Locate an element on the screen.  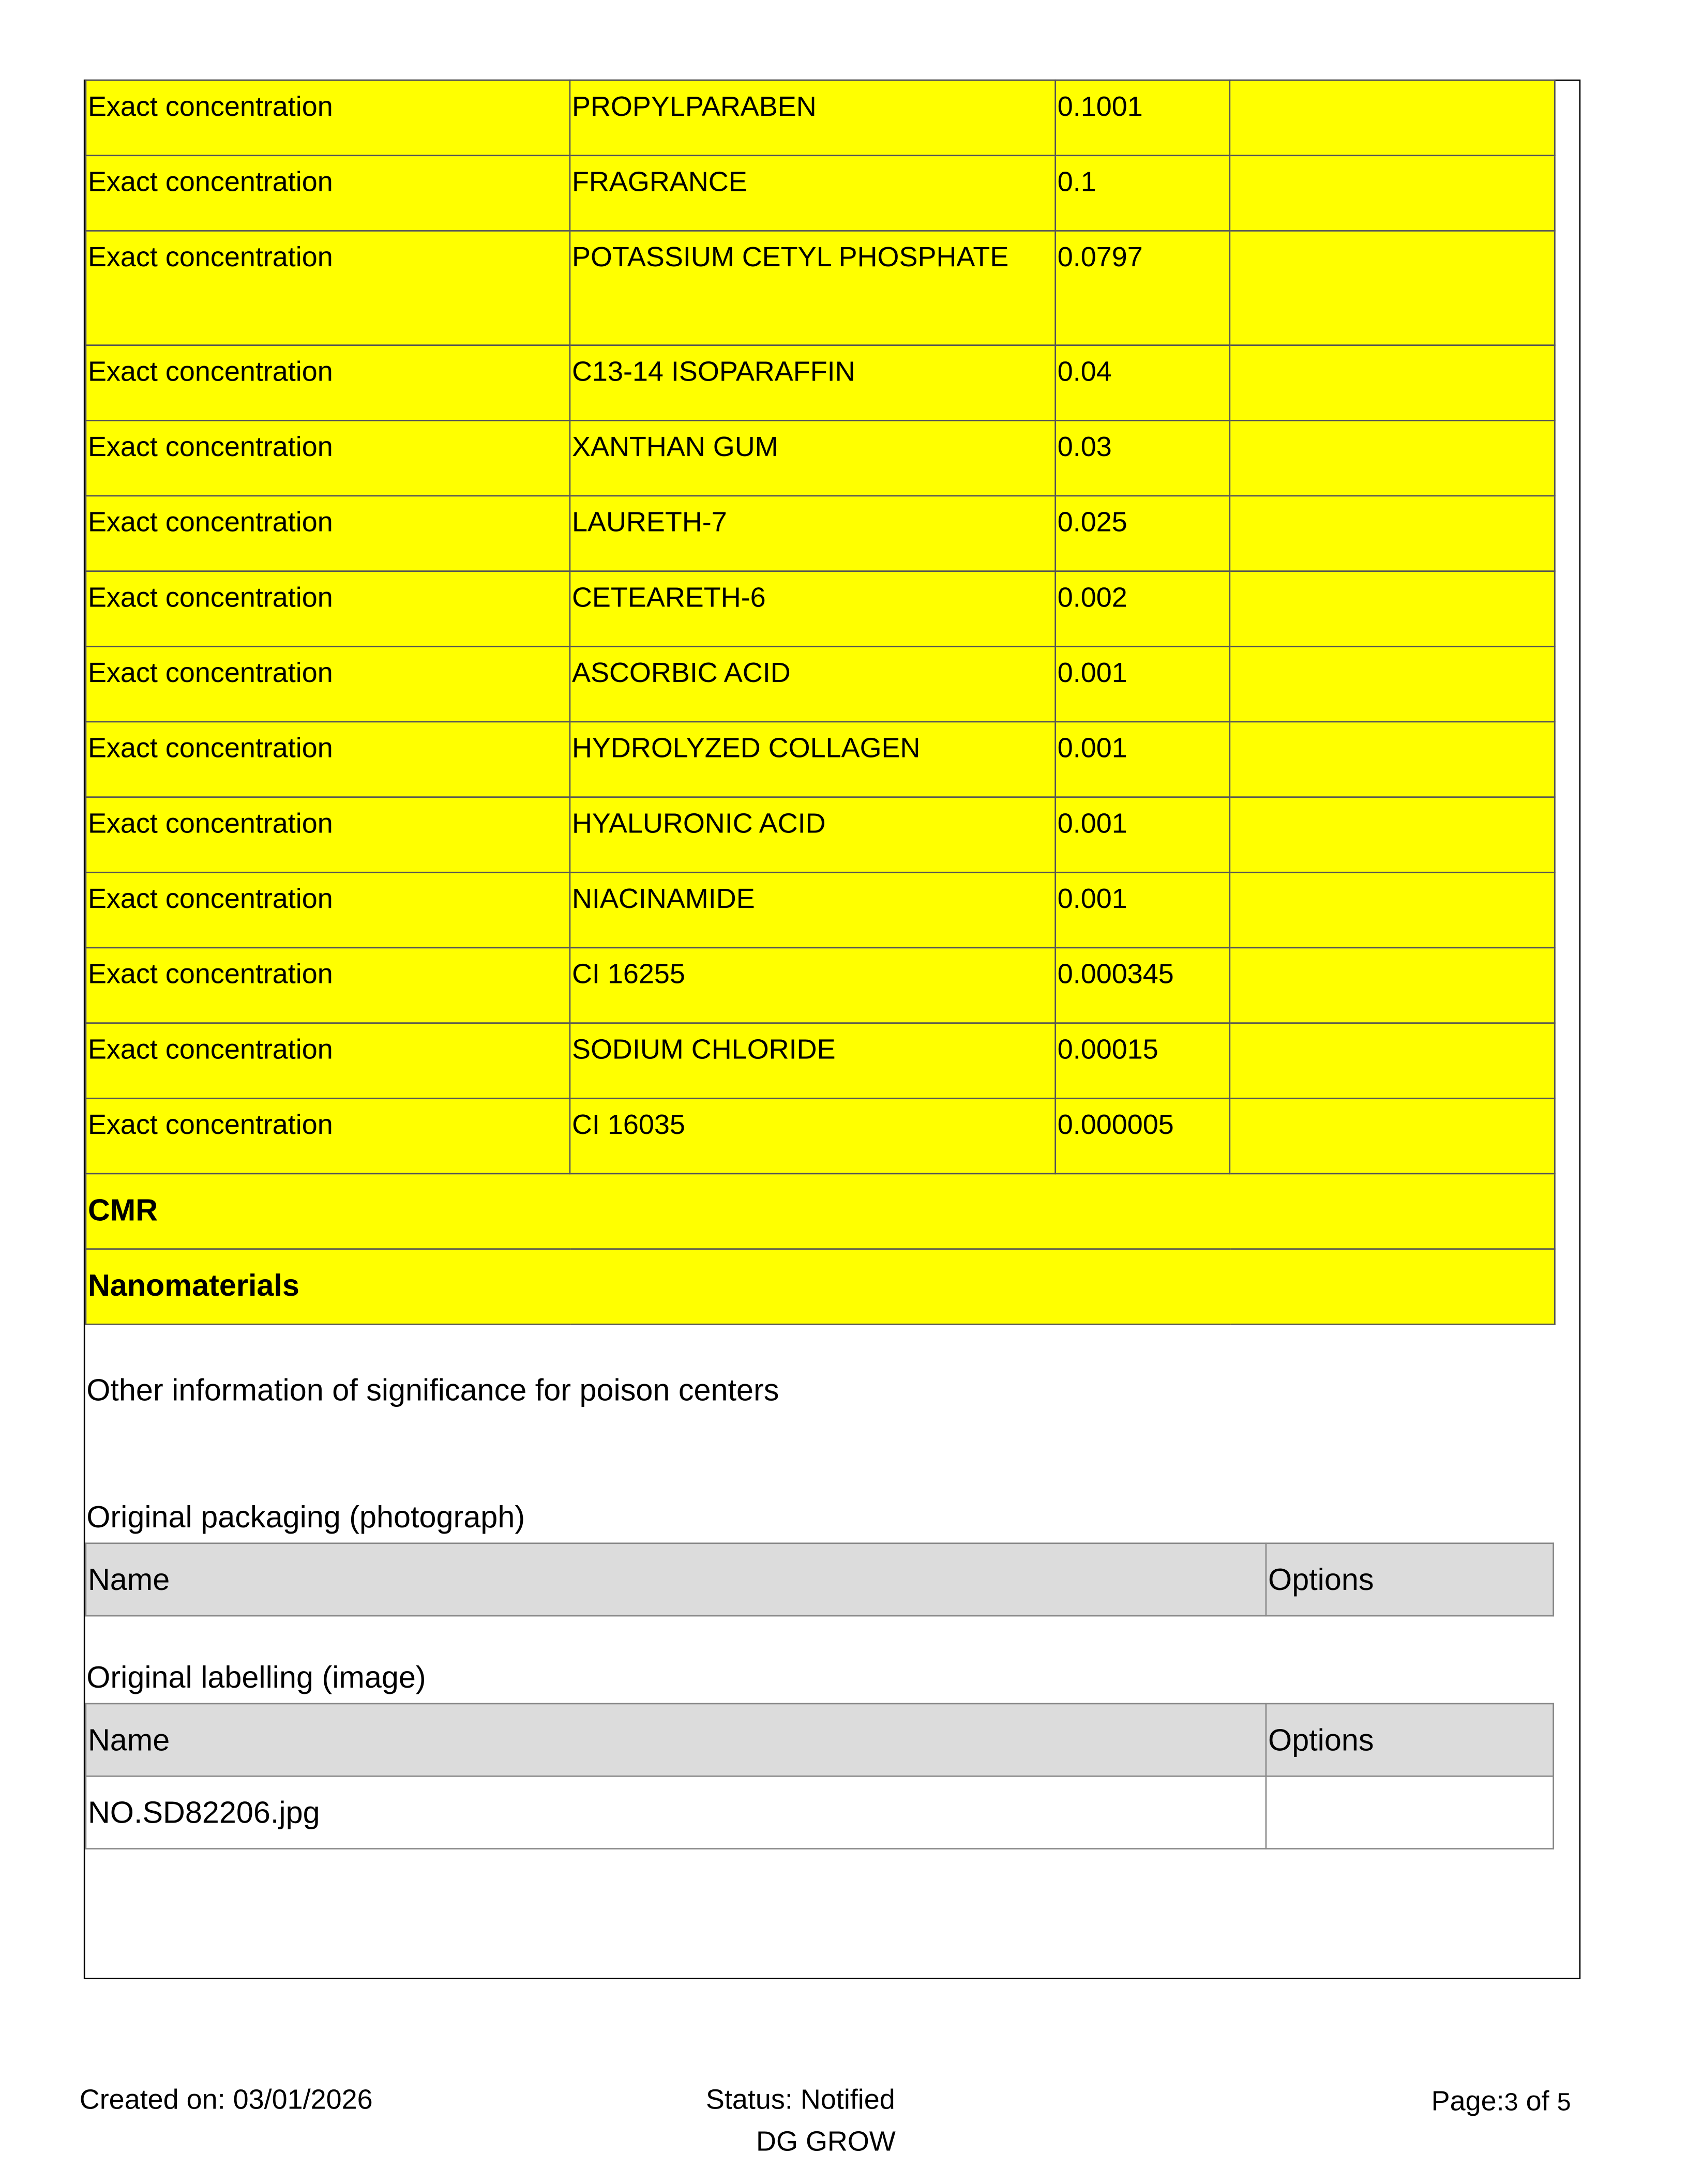
file-options is located at coordinates (1410, 1812).